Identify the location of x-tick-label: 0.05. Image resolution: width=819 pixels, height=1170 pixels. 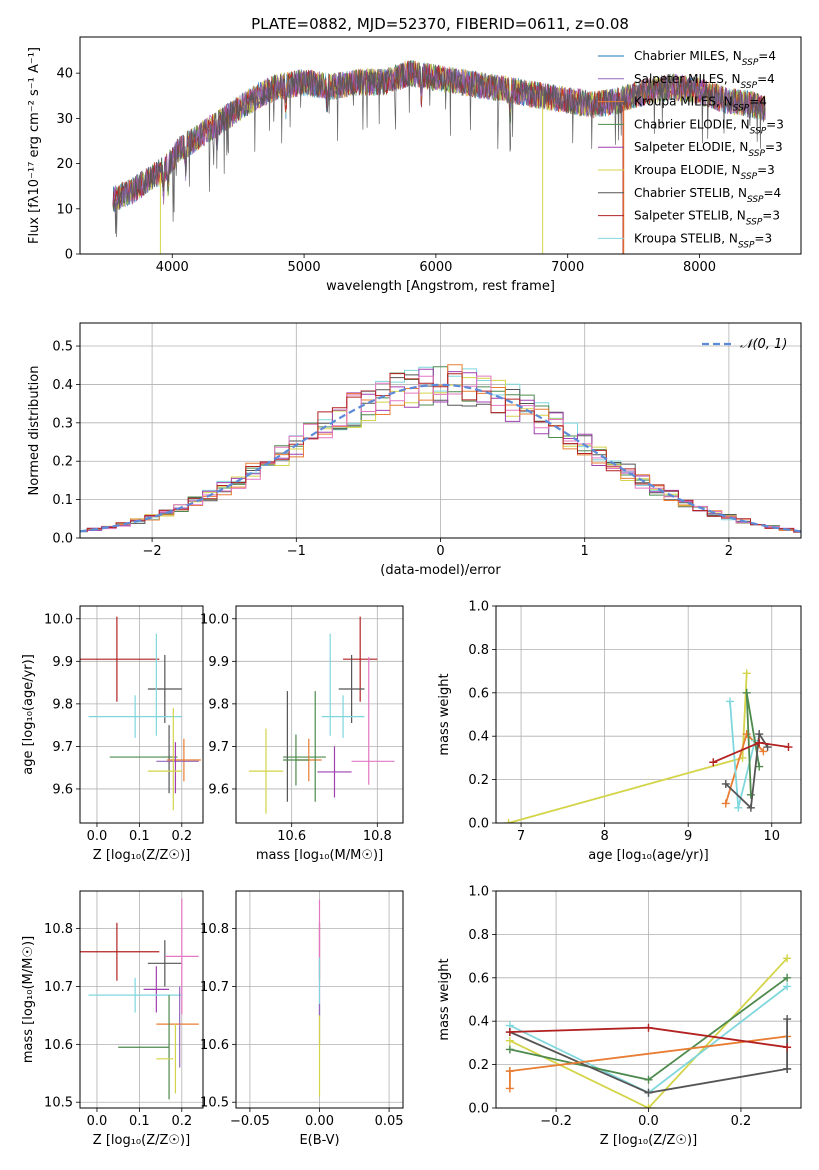
(389, 1121).